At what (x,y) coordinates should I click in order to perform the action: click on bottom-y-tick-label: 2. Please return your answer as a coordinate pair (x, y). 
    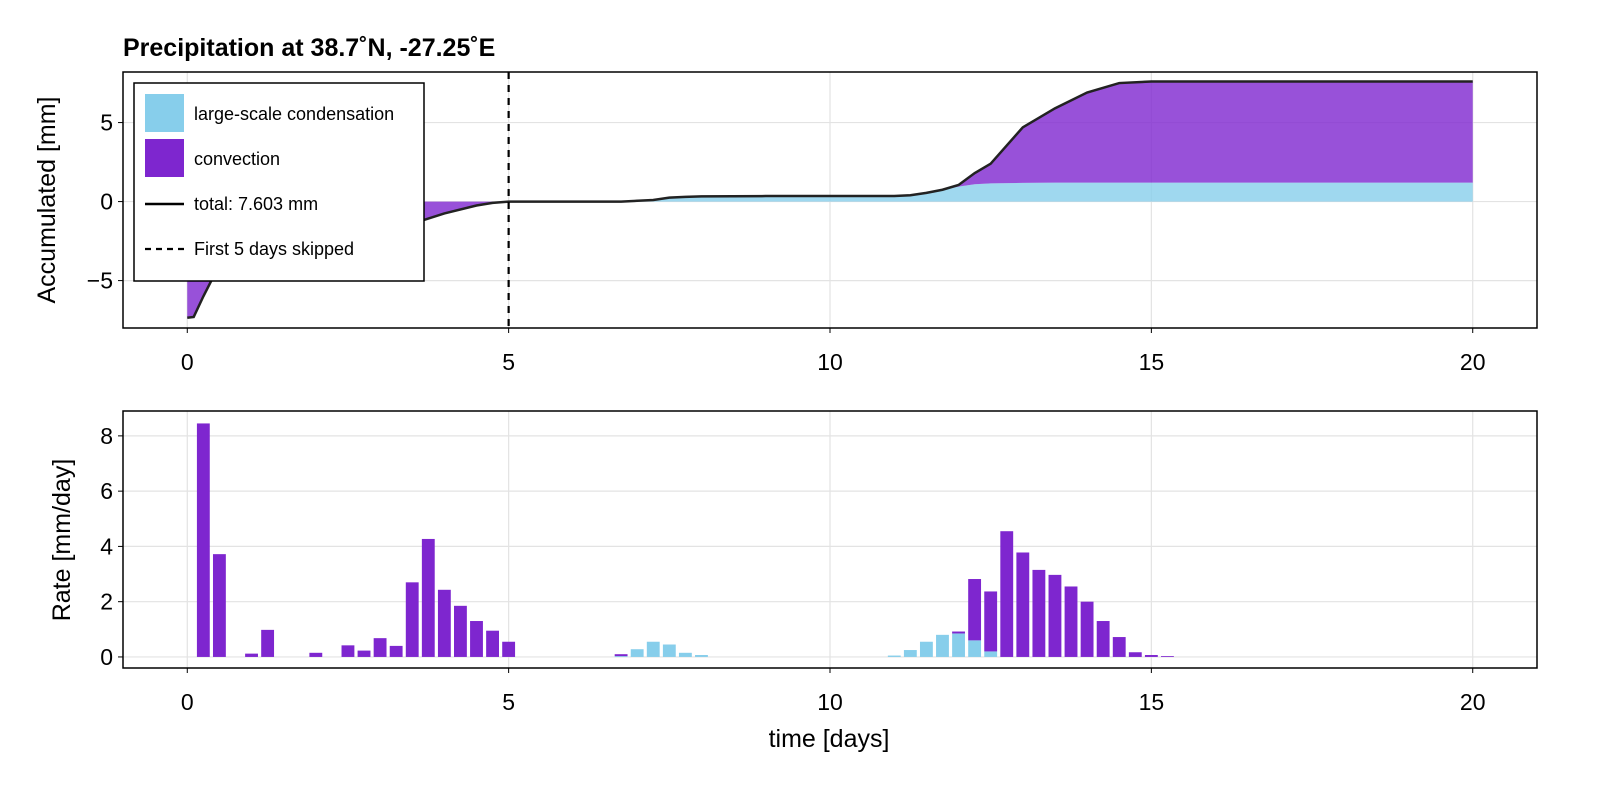
    Looking at the image, I should click on (106, 602).